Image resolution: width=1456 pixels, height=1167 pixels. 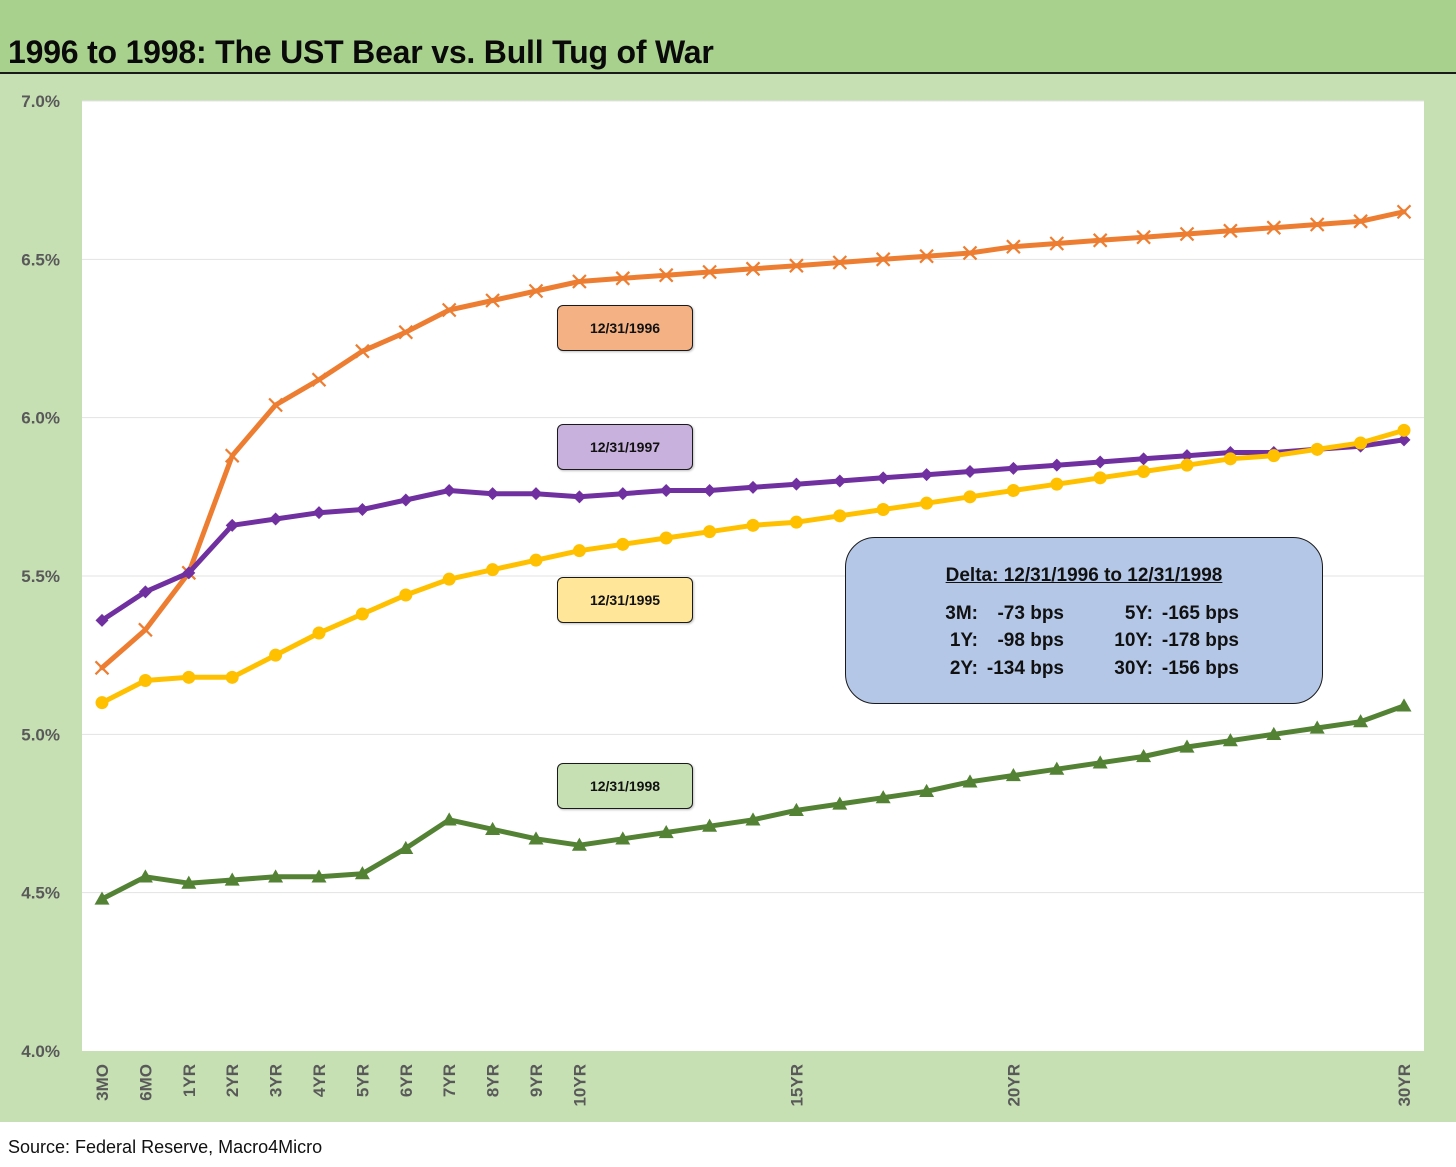 What do you see at coordinates (40, 1051) in the screenshot?
I see `y-tick-label: 4.0%` at bounding box center [40, 1051].